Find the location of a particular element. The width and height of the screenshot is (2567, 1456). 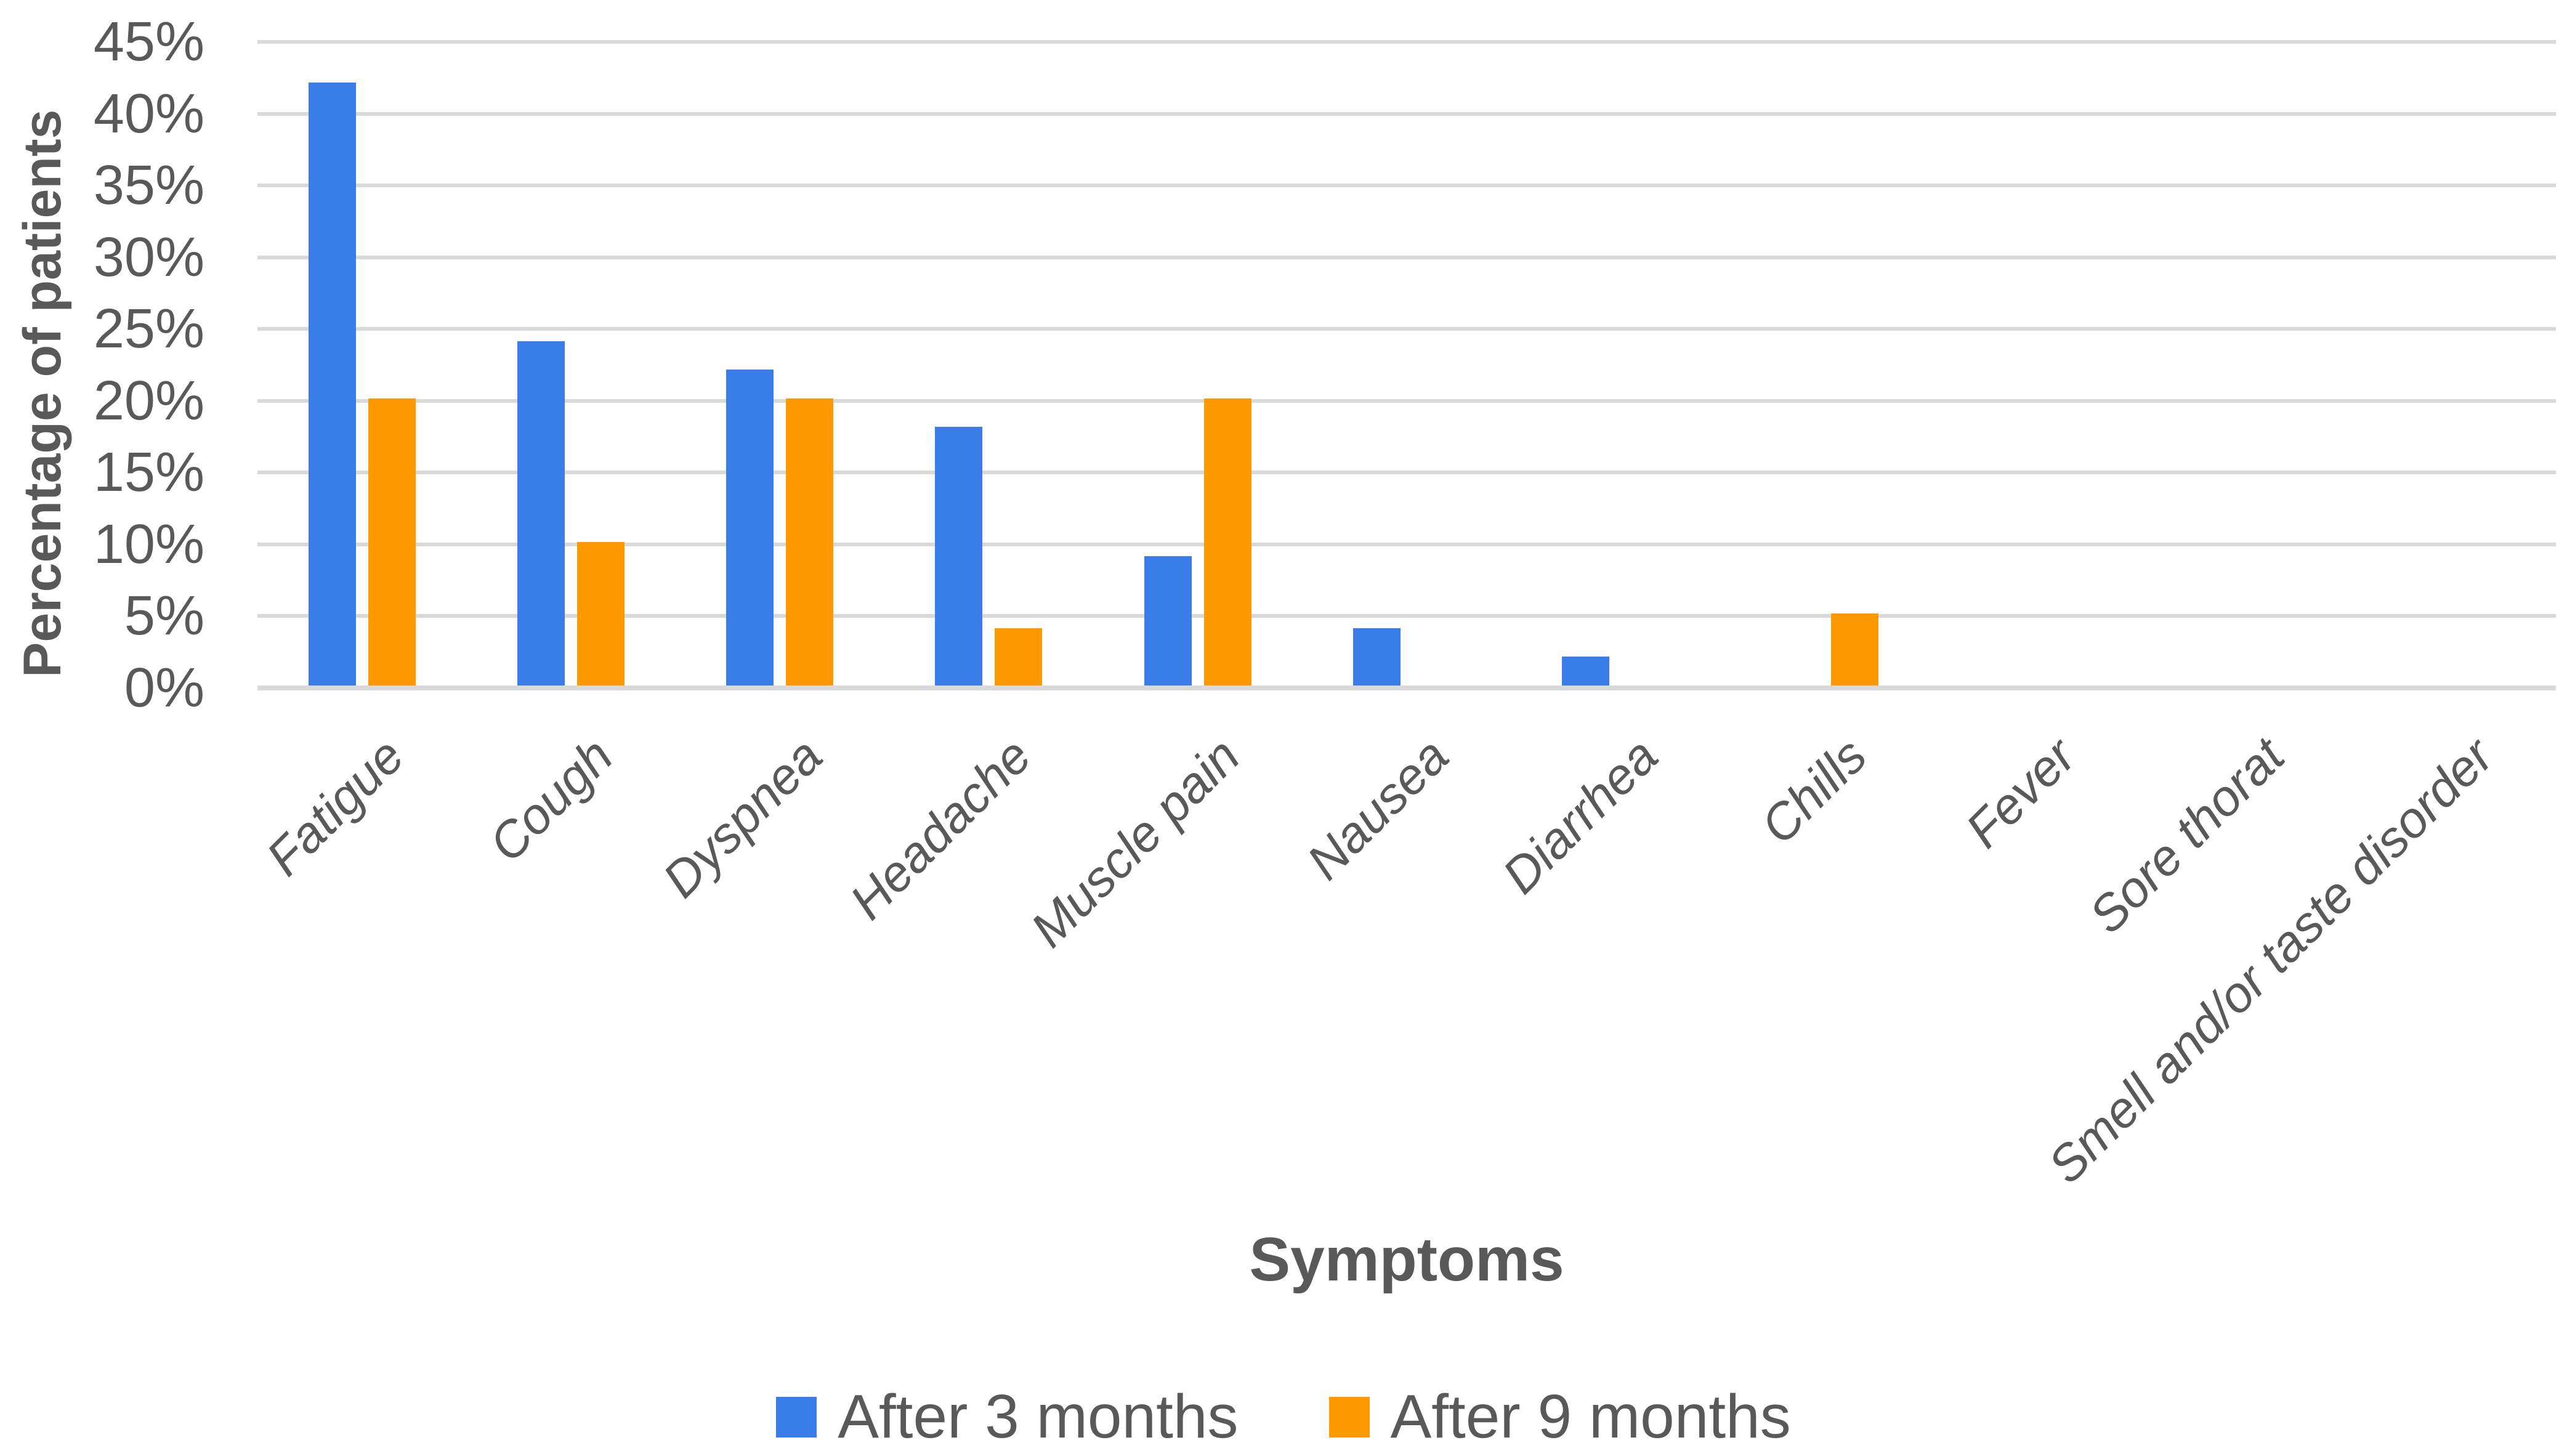

x-category-label-smell-and-or-taste-disorder: Smell and/or taste disorder is located at coordinates (2271, 961).